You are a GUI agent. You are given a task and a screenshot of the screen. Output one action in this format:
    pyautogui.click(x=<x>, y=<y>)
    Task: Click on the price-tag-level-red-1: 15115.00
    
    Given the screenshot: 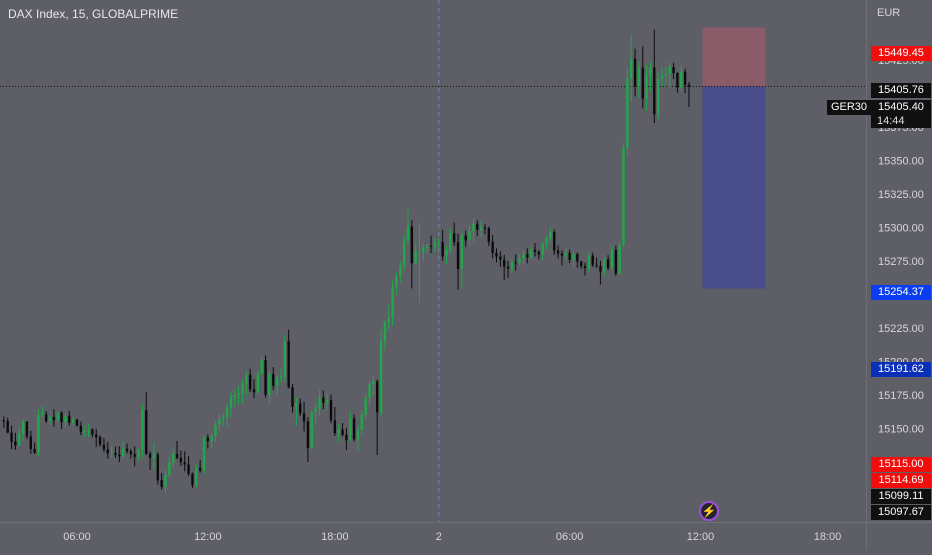 What is the action you would take?
    pyautogui.click(x=901, y=464)
    